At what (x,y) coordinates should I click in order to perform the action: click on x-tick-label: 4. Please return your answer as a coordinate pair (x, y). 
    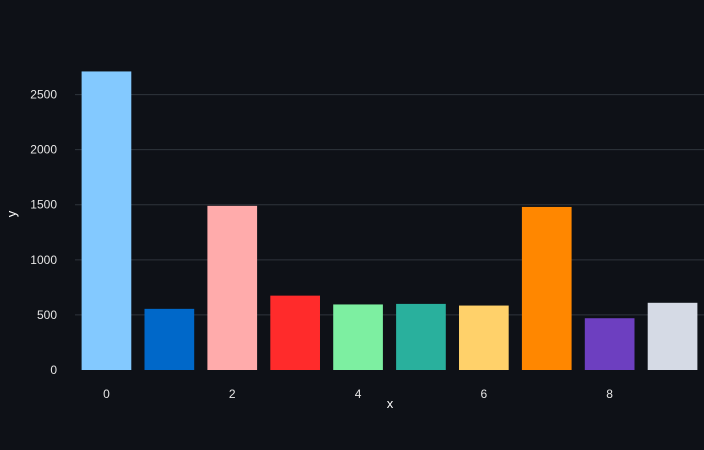
    Looking at the image, I should click on (358, 394).